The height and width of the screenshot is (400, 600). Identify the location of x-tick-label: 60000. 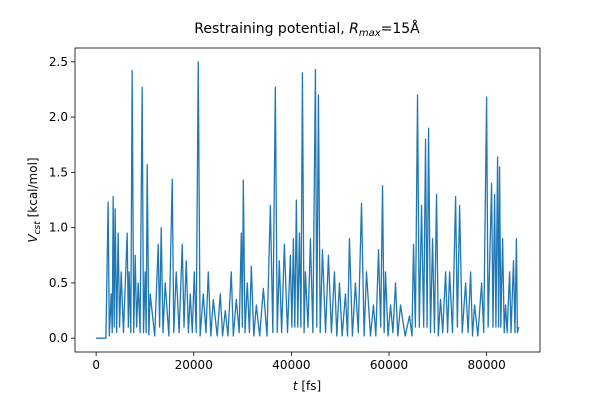
(389, 365).